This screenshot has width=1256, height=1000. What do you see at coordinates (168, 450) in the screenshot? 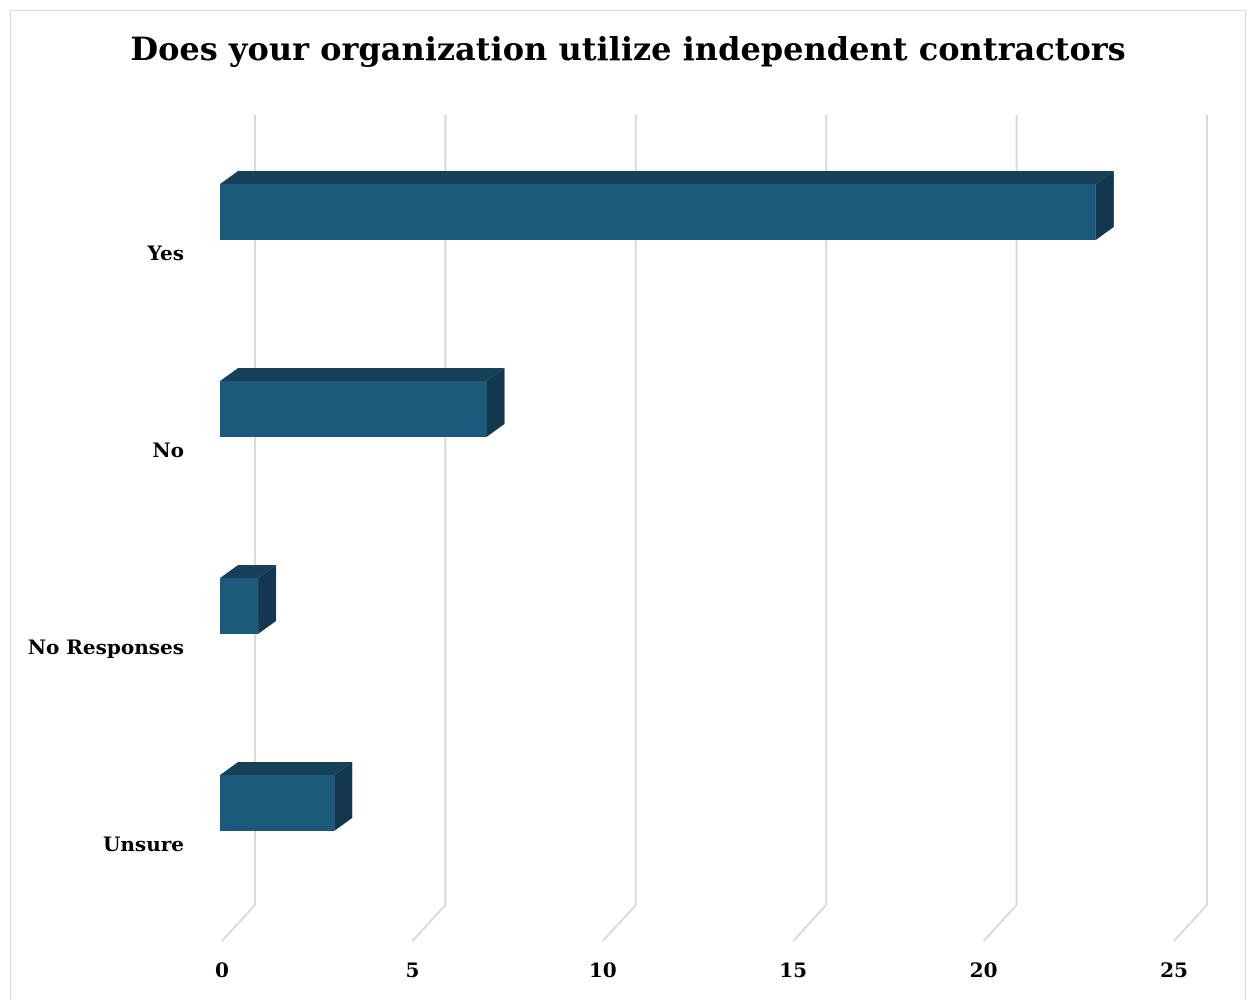
I see `category-label: No` at bounding box center [168, 450].